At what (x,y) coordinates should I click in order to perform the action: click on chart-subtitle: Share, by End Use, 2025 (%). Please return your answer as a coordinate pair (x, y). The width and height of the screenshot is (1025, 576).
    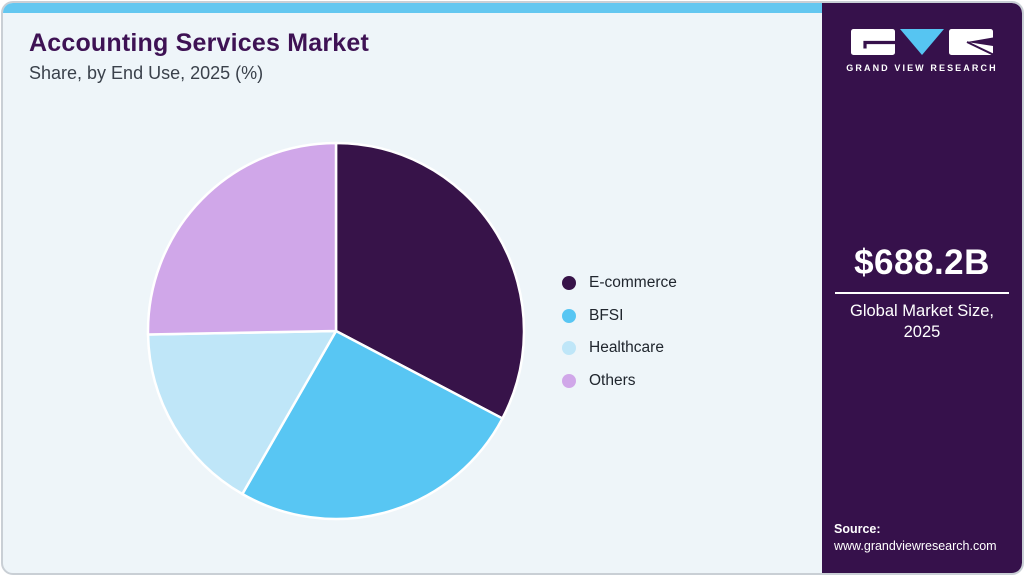
    Looking at the image, I should click on (146, 73).